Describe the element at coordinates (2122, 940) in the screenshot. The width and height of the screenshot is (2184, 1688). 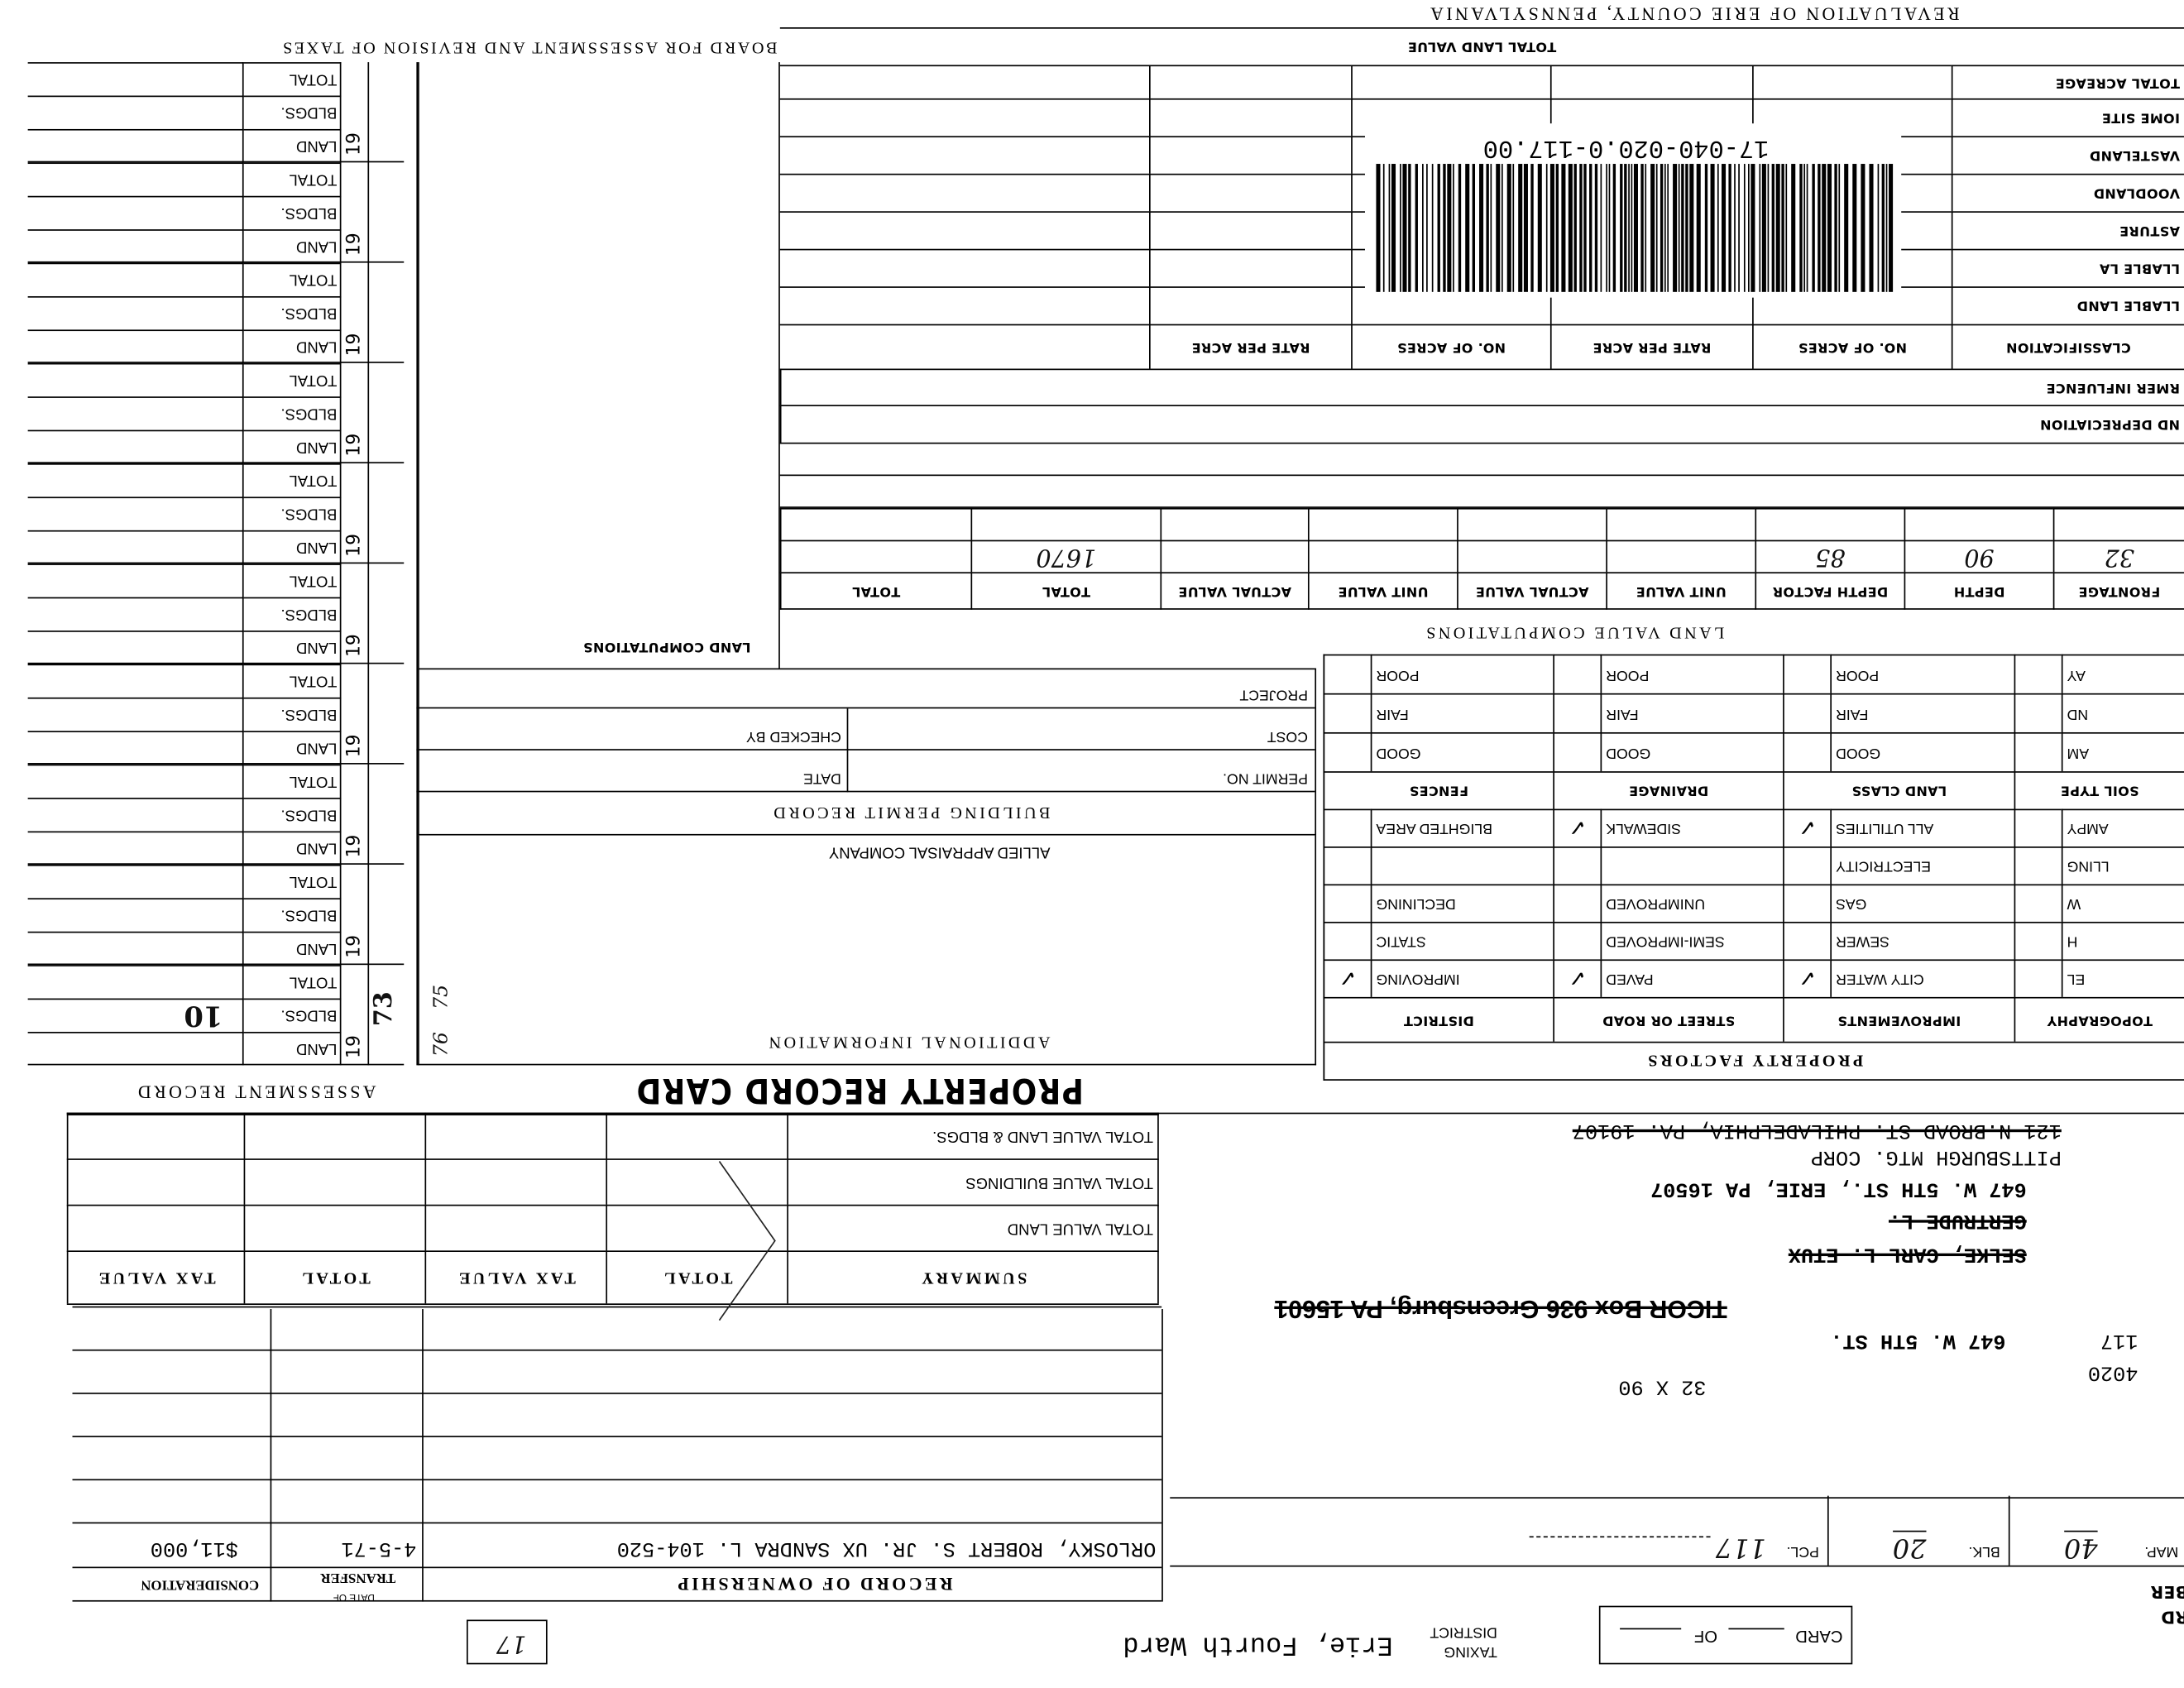
I see `factor-option: H` at that location.